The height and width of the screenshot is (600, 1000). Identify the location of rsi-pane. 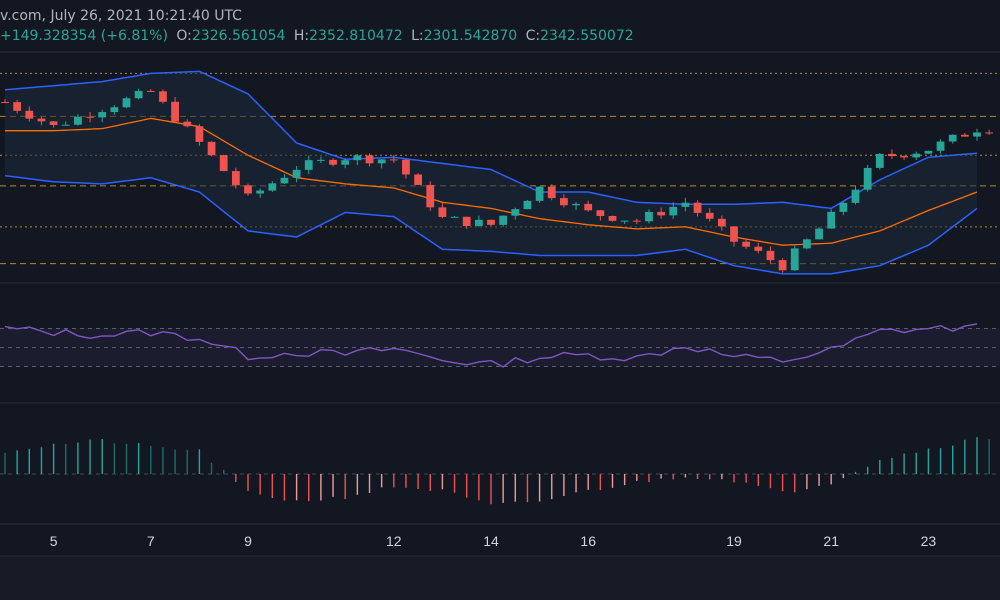
(500, 345).